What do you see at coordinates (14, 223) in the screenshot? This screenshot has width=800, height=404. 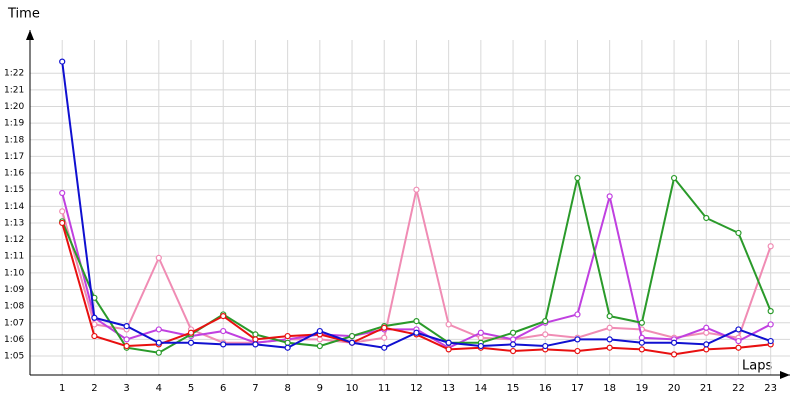 I see `y-tick-label: 1:13` at bounding box center [14, 223].